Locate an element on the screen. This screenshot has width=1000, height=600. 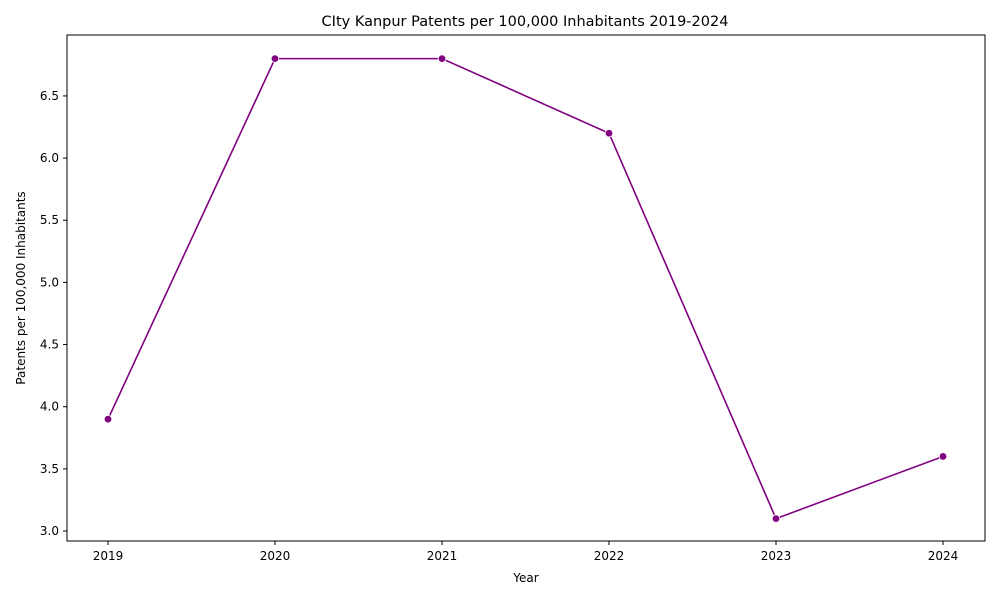
y-tick-label: 3.5 is located at coordinates (49, 469).